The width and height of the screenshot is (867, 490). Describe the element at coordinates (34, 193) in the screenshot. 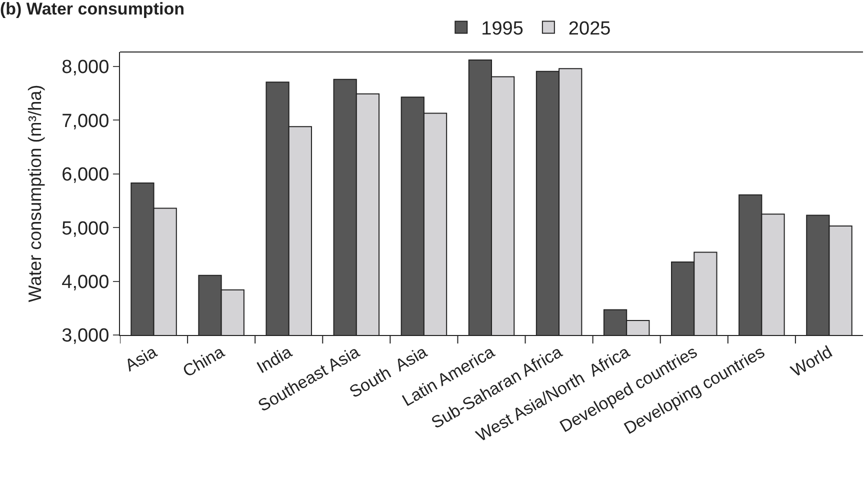

I see `y-axis-title: Water consumption (m³/ha)` at that location.